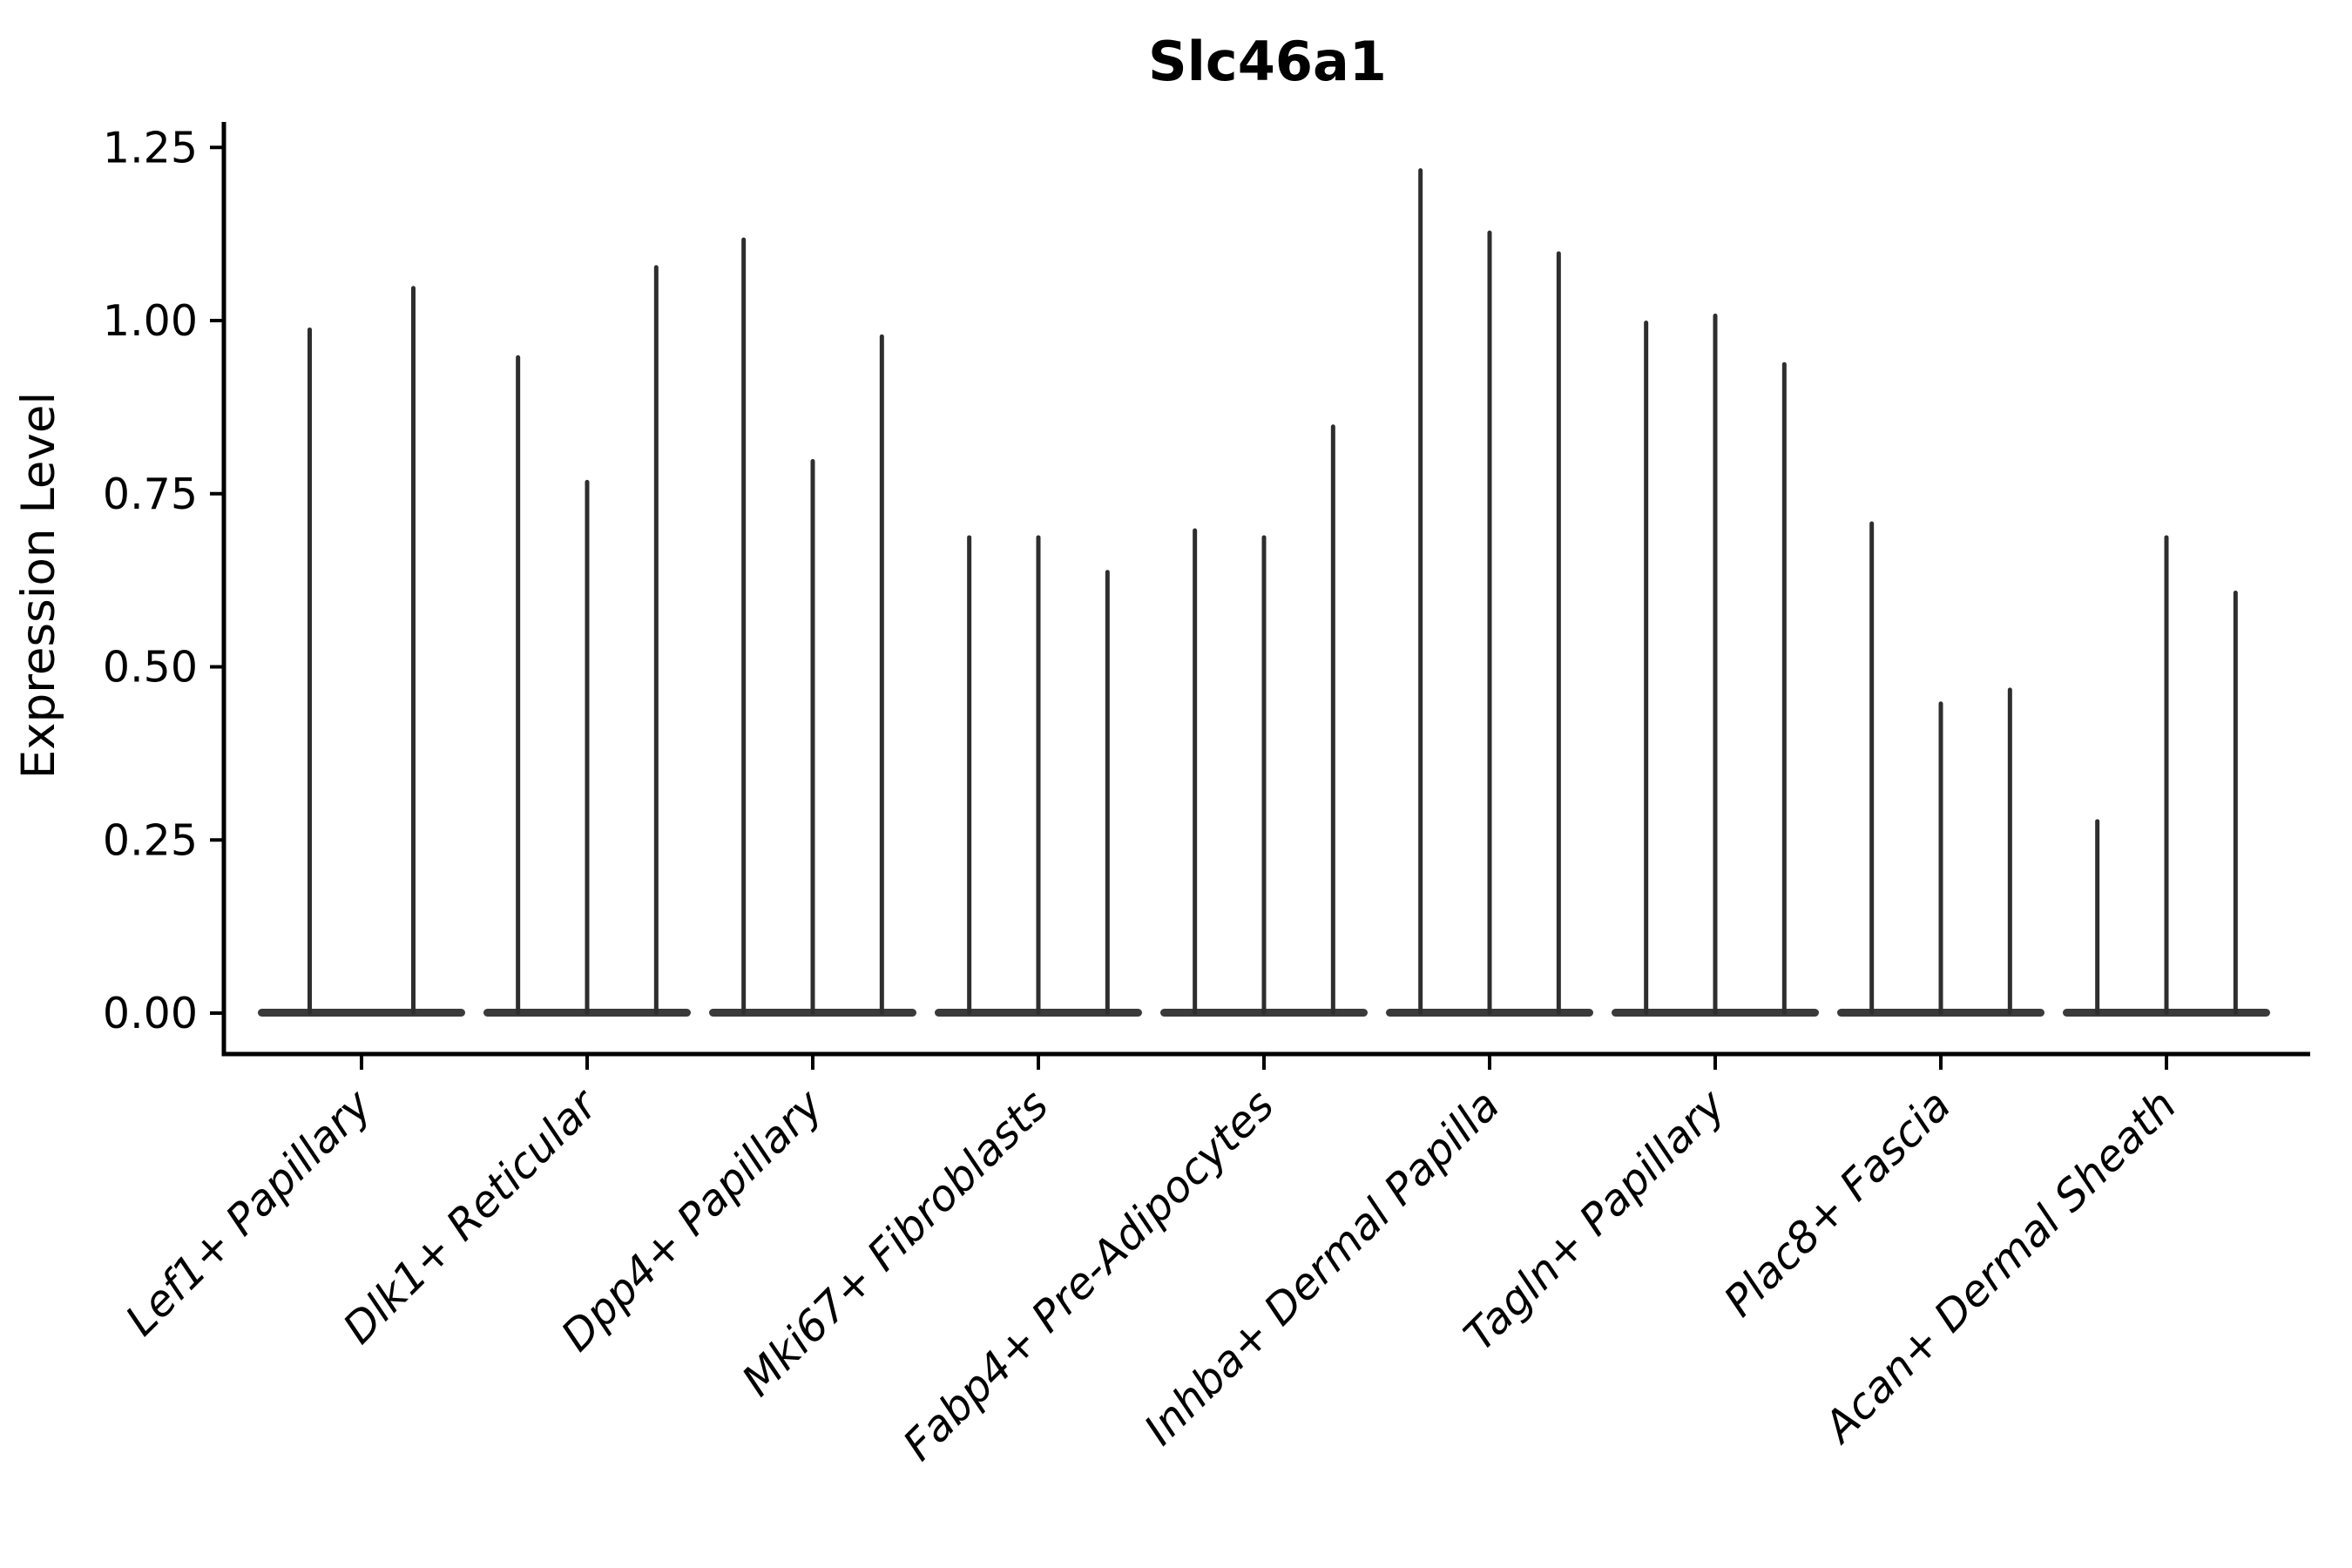  Describe the element at coordinates (1837, 1203) in the screenshot. I see `x-tick-label: Plac8+ Fascia` at that location.